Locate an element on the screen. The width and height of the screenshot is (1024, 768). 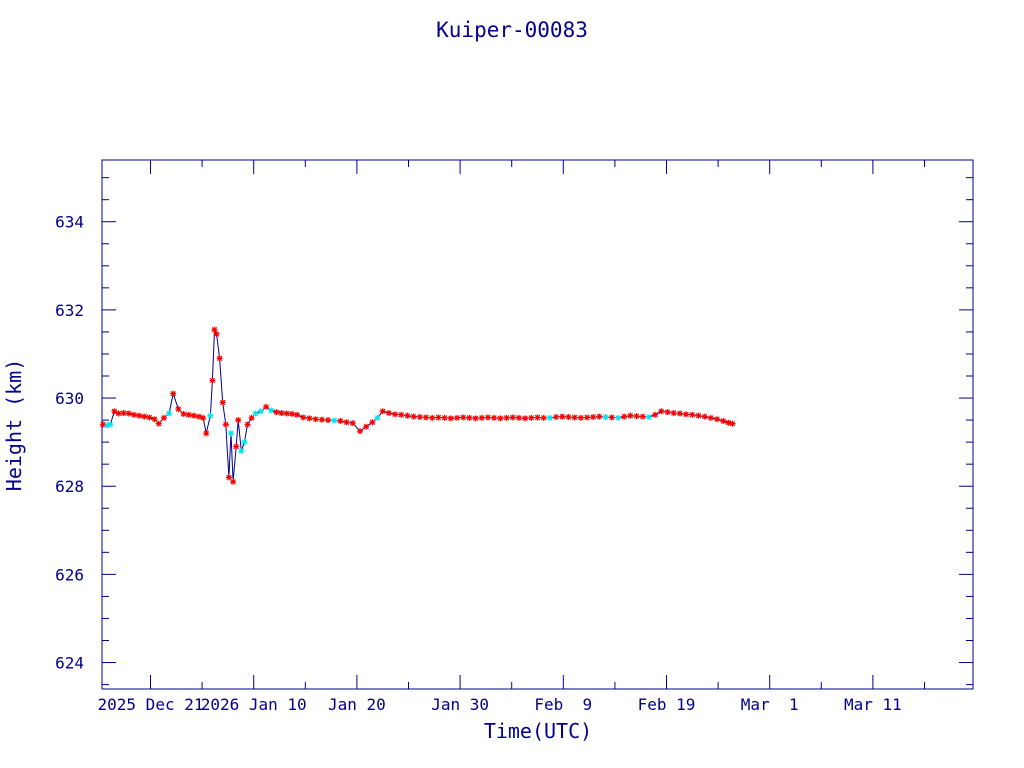
y-tick-labels: 624 626 628 630 632 634 is located at coordinates (69, 443).